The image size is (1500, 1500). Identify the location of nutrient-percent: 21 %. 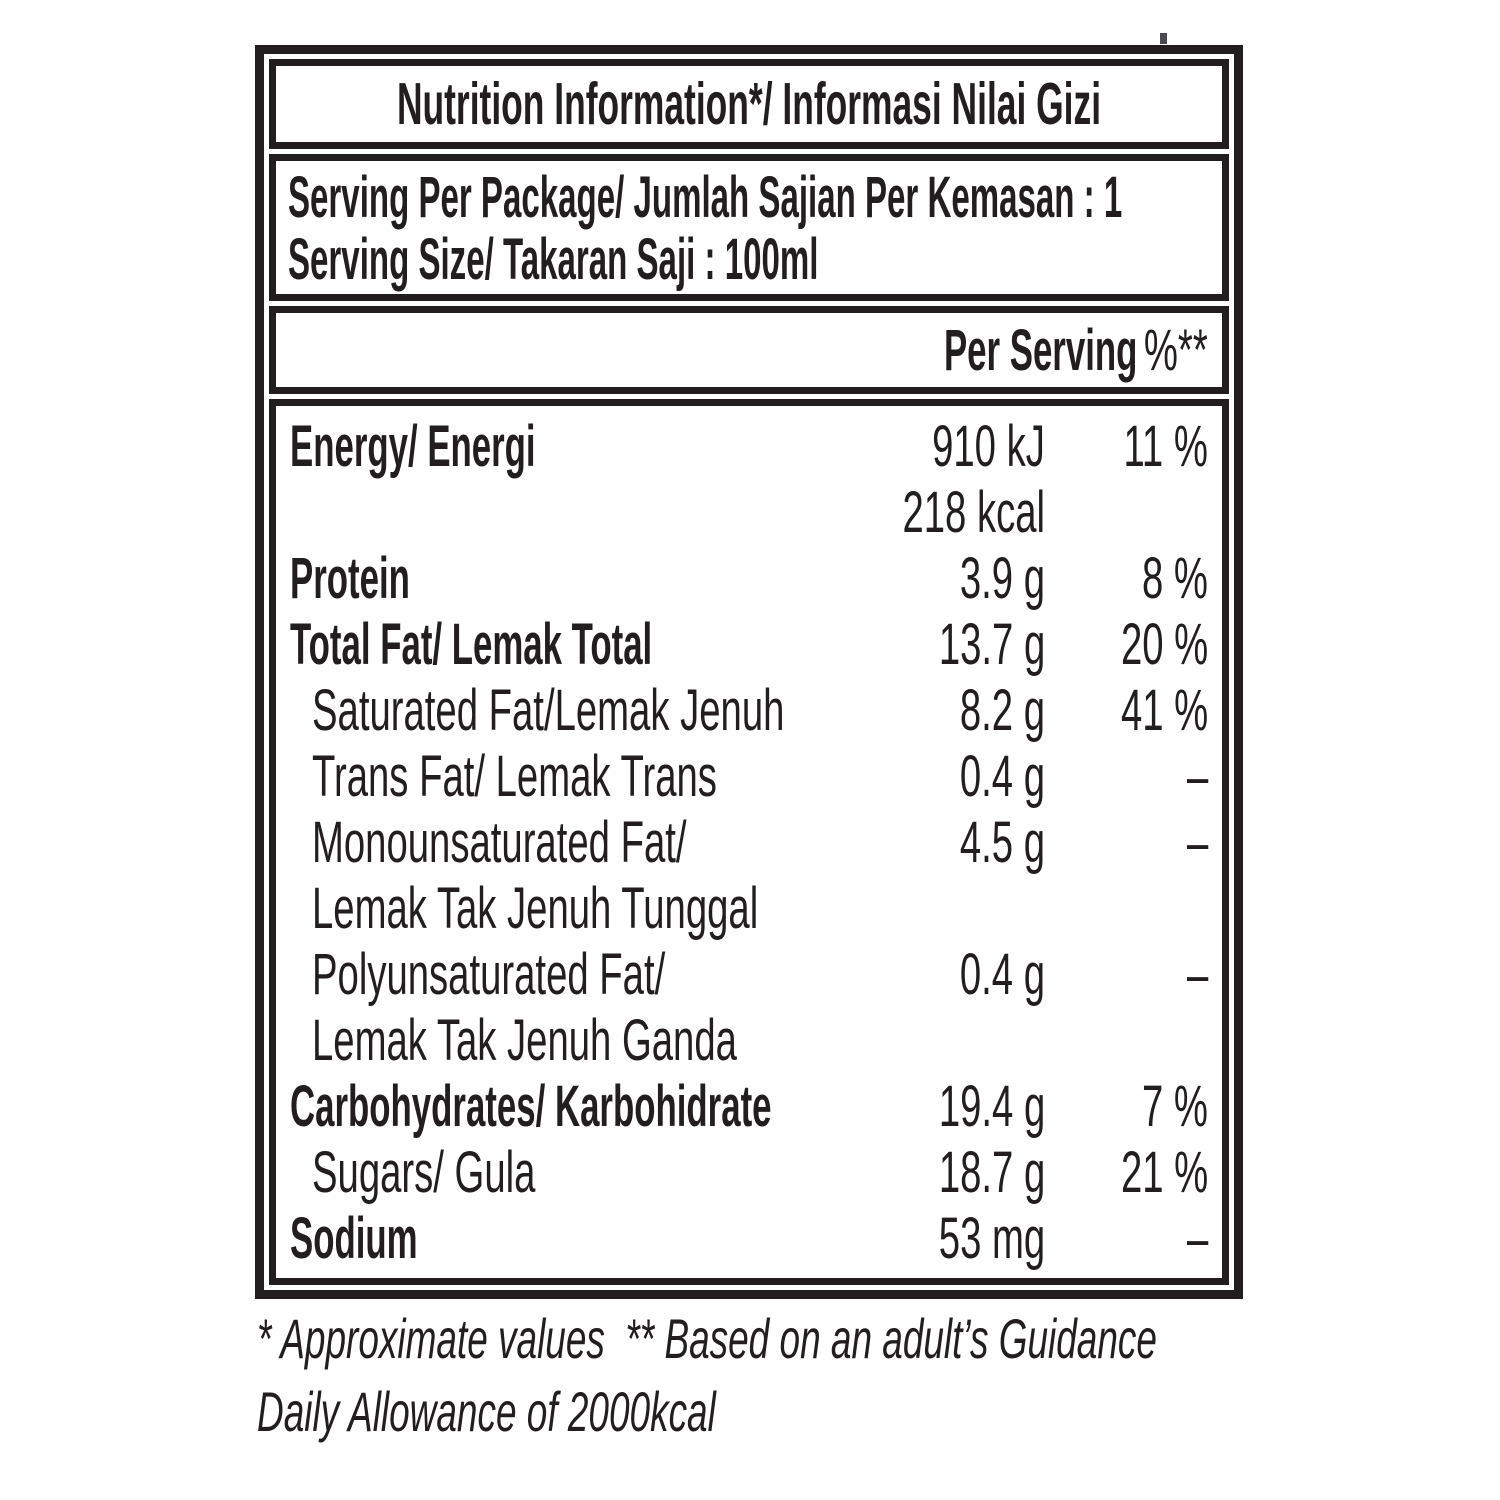
(1164, 1172).